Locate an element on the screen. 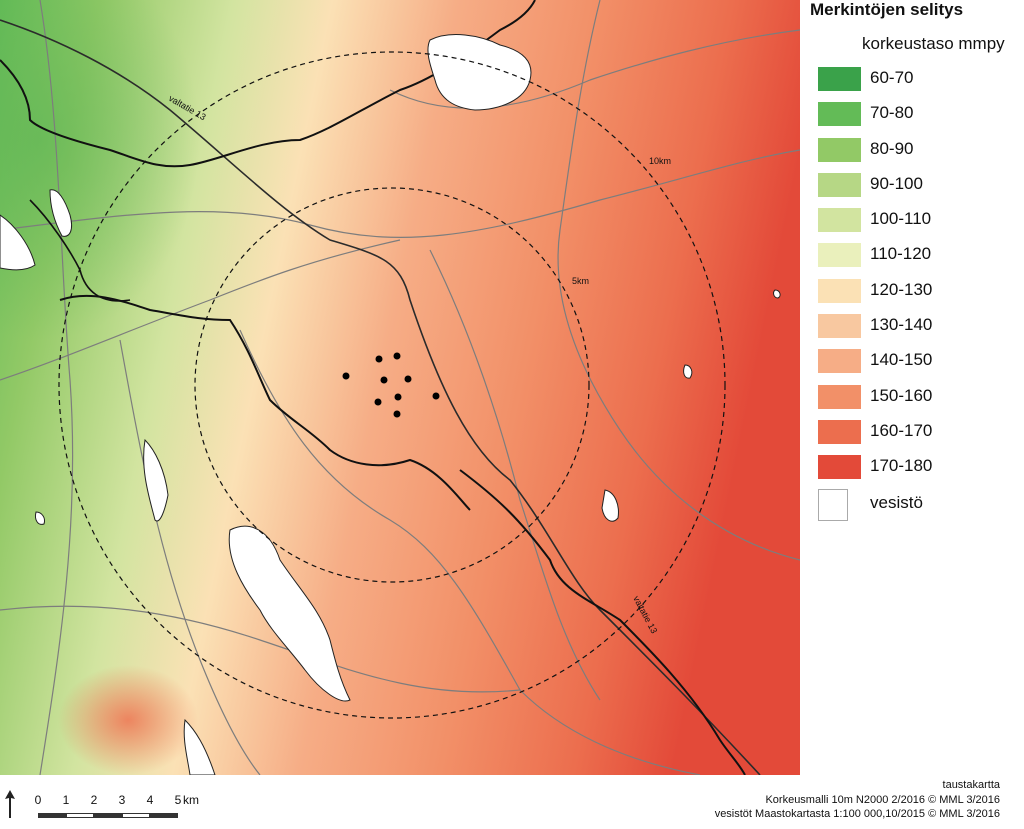 The height and width of the screenshot is (829, 1024). legend-label: 110-120 is located at coordinates (900, 254).